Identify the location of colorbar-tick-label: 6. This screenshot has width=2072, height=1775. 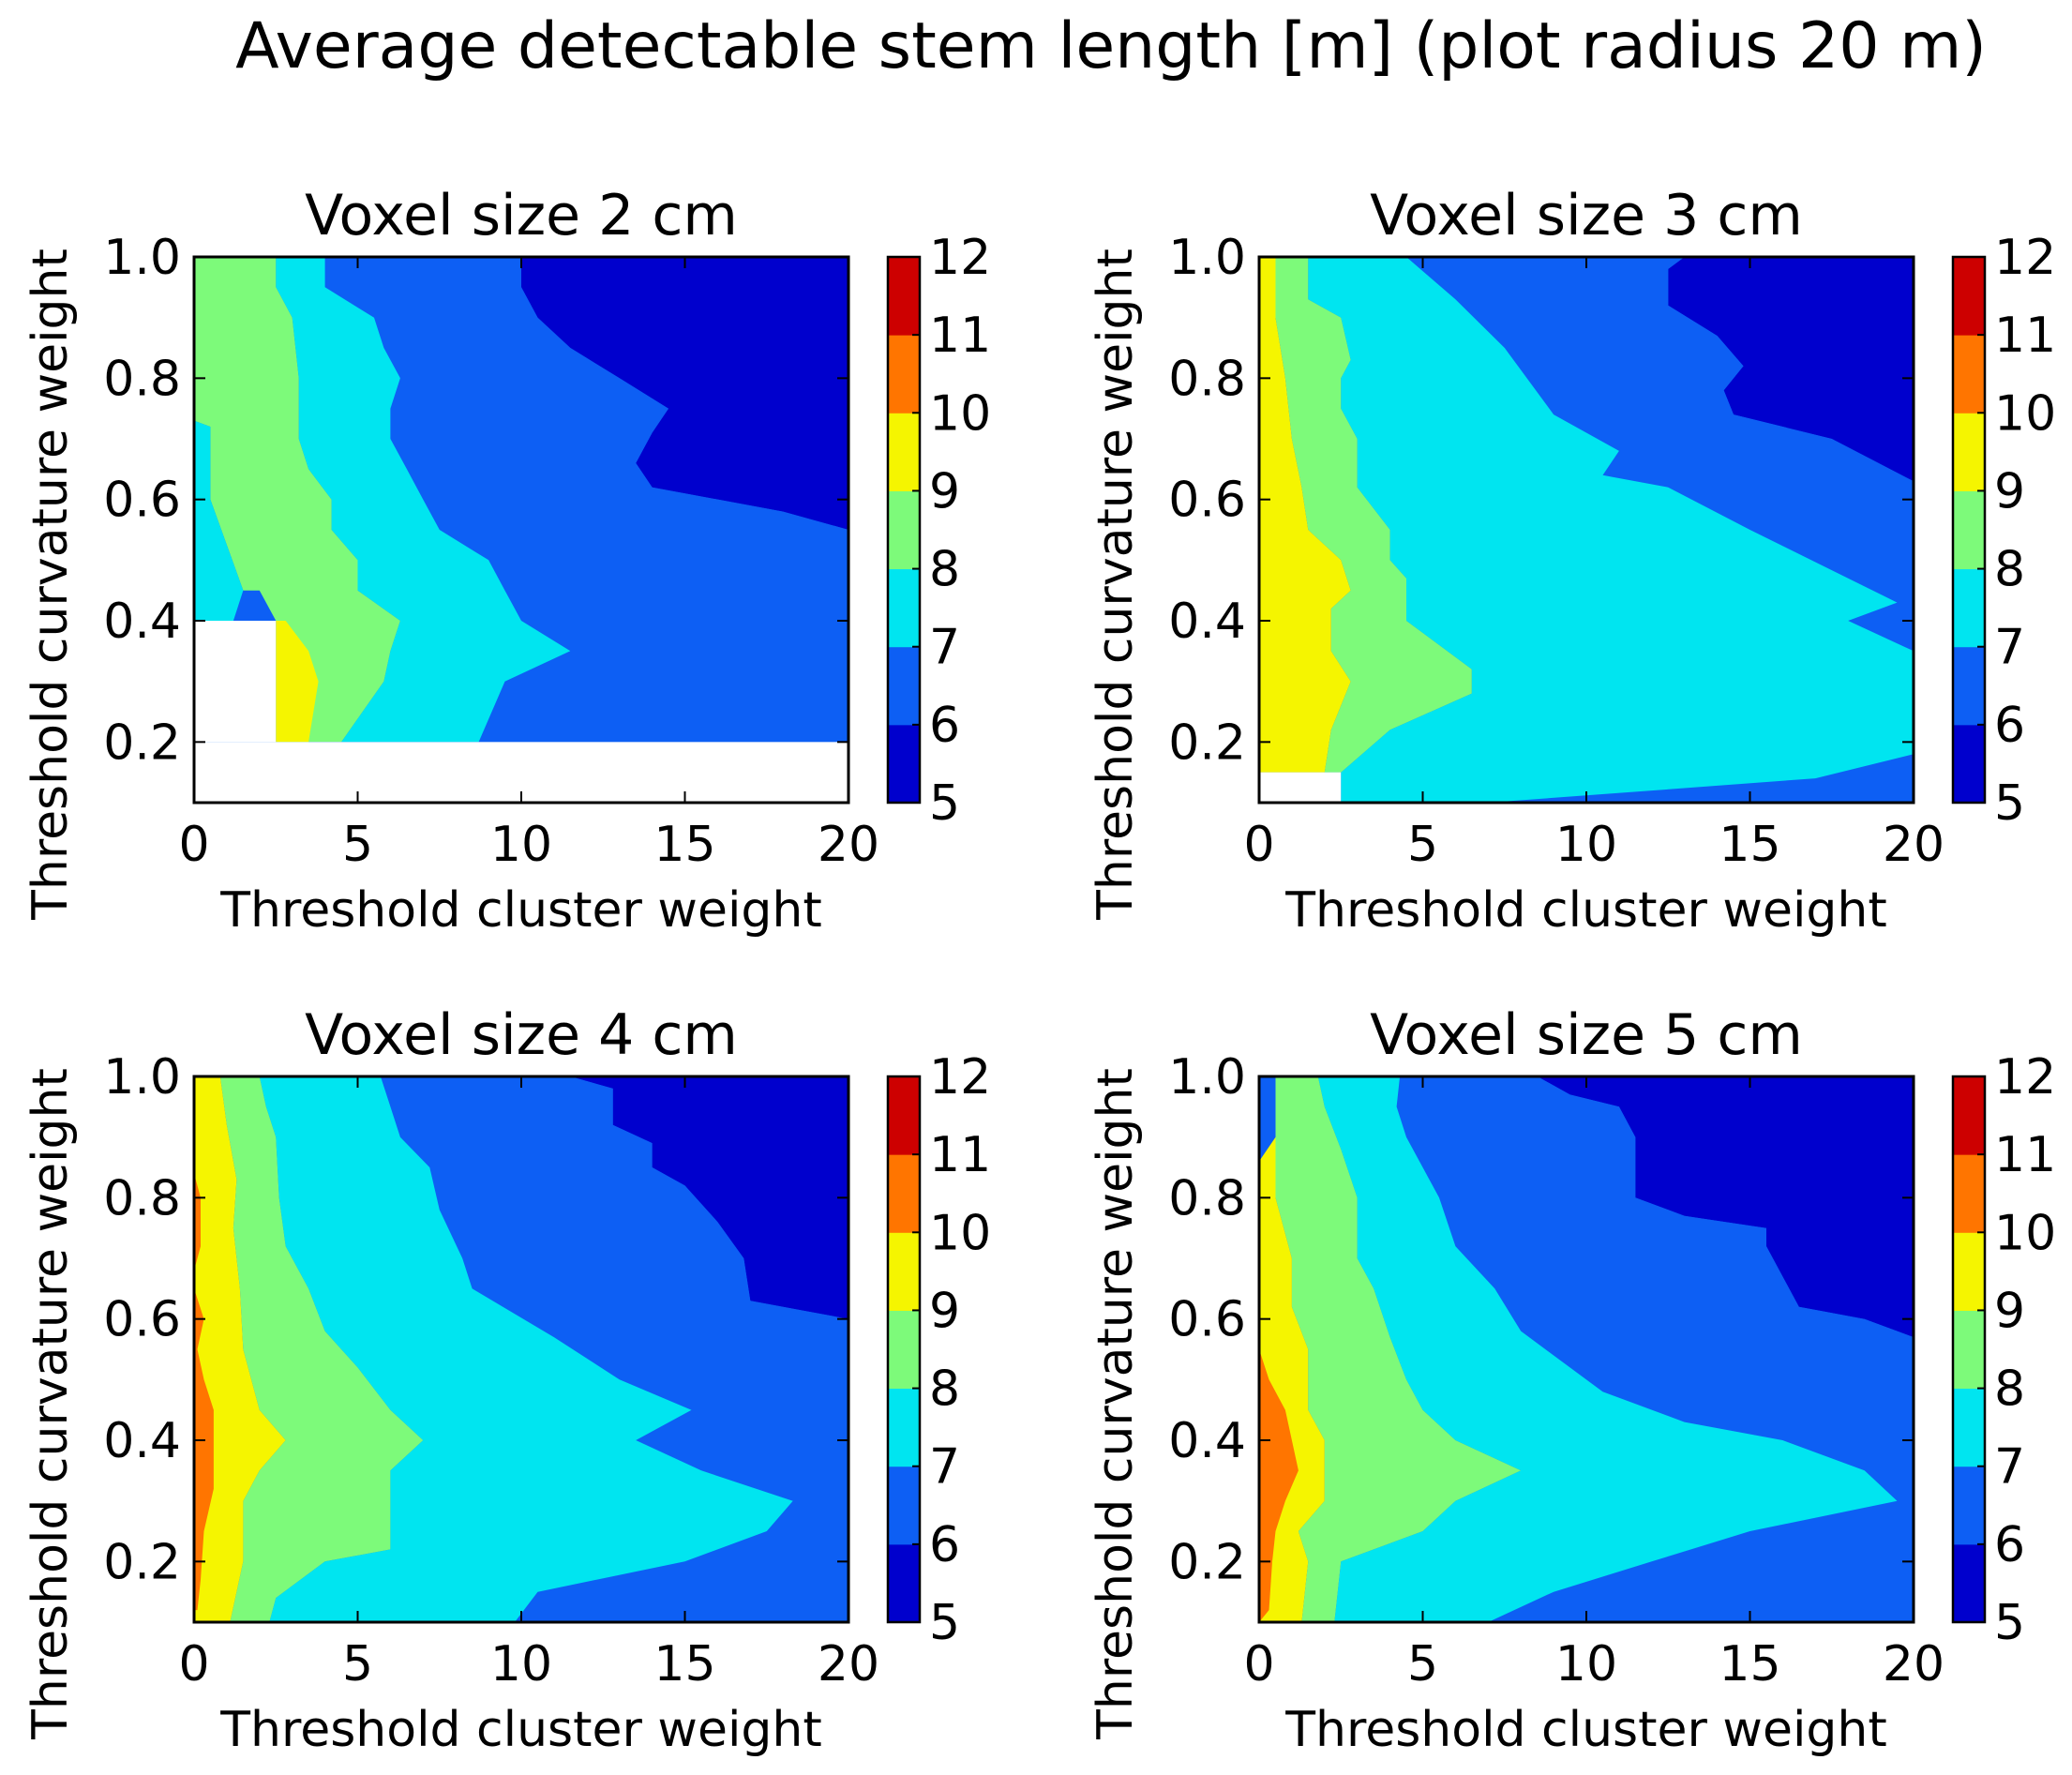
(944, 1545).